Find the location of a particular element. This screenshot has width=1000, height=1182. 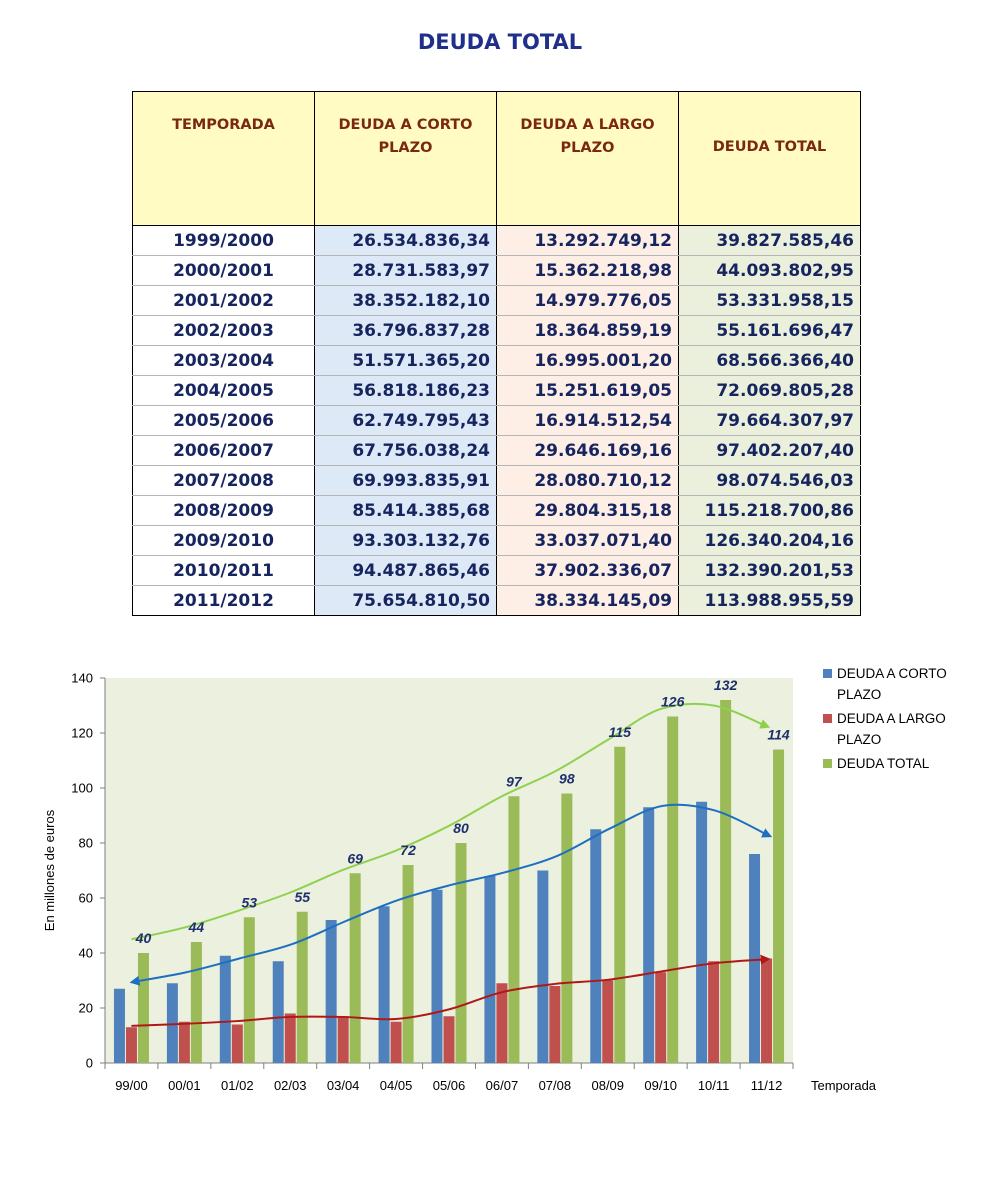

data-label: 126 is located at coordinates (673, 702).